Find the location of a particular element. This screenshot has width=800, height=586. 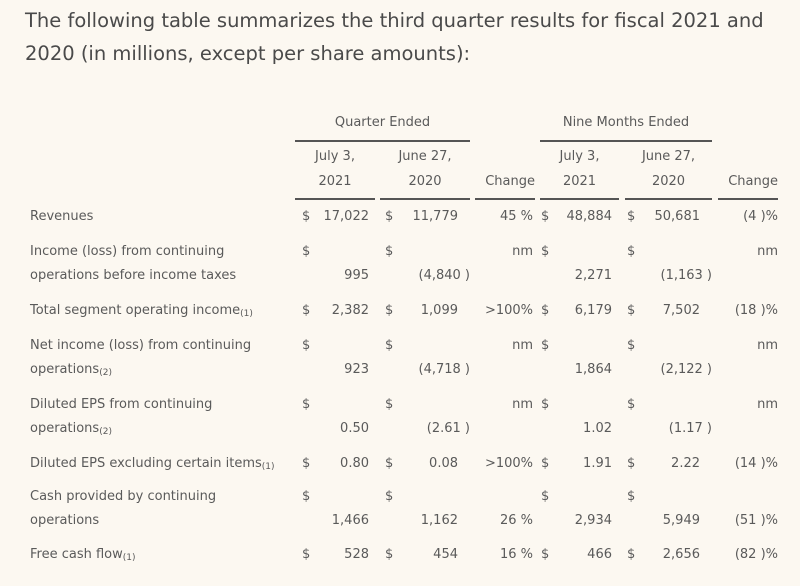

row-label: operations is located at coordinates (65, 520).